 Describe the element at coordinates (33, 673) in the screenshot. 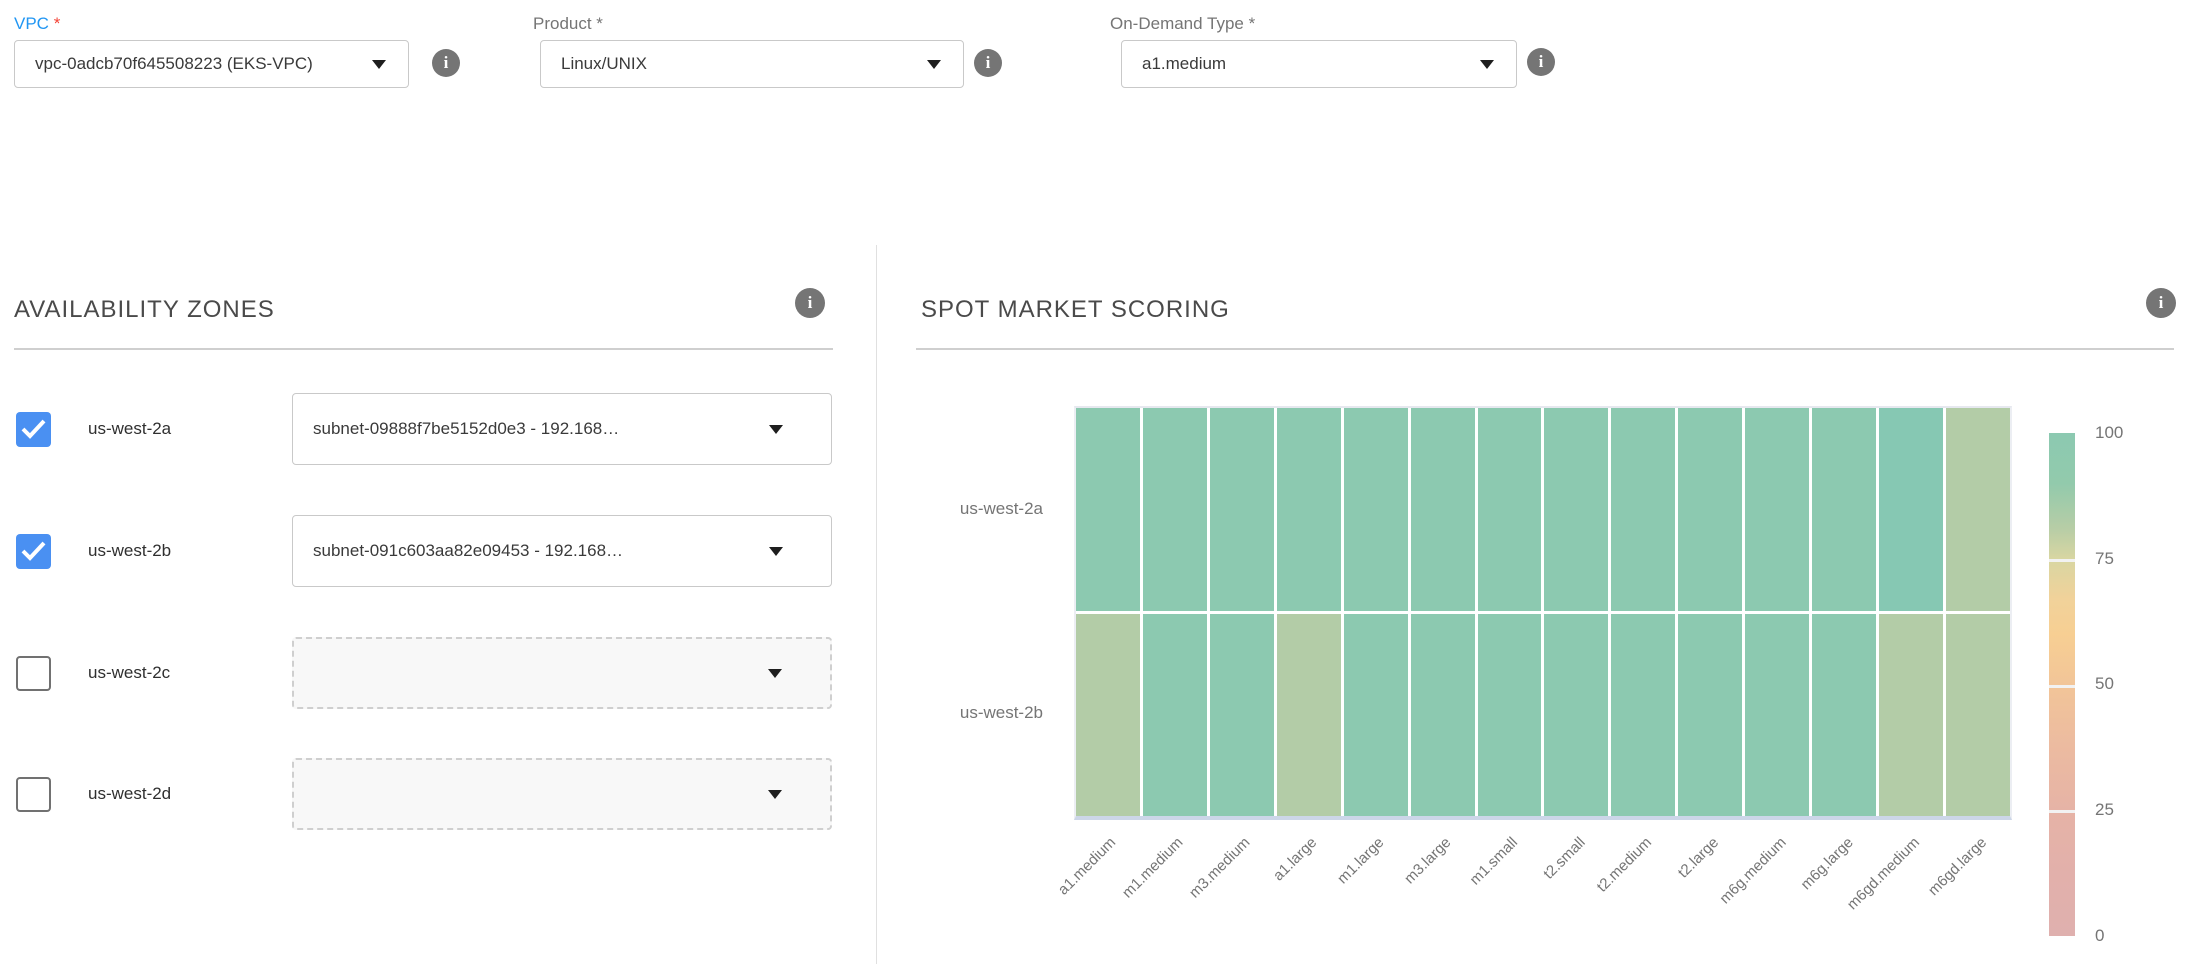

I see `az-checkbox-us-west-2c` at that location.